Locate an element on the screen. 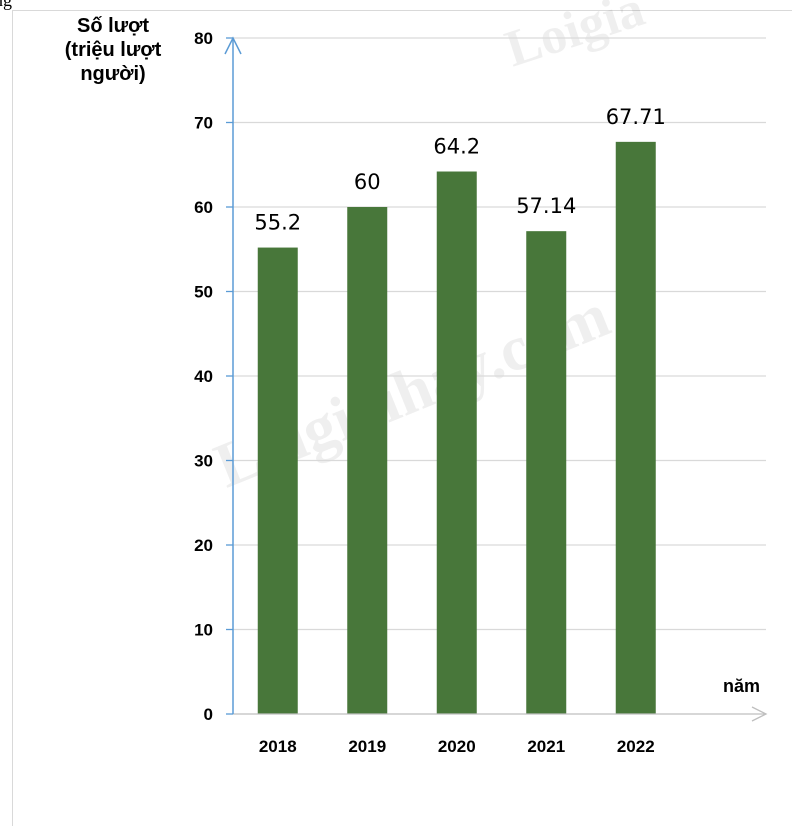 The width and height of the screenshot is (793, 827). x-axis-title: năm is located at coordinates (741, 686).